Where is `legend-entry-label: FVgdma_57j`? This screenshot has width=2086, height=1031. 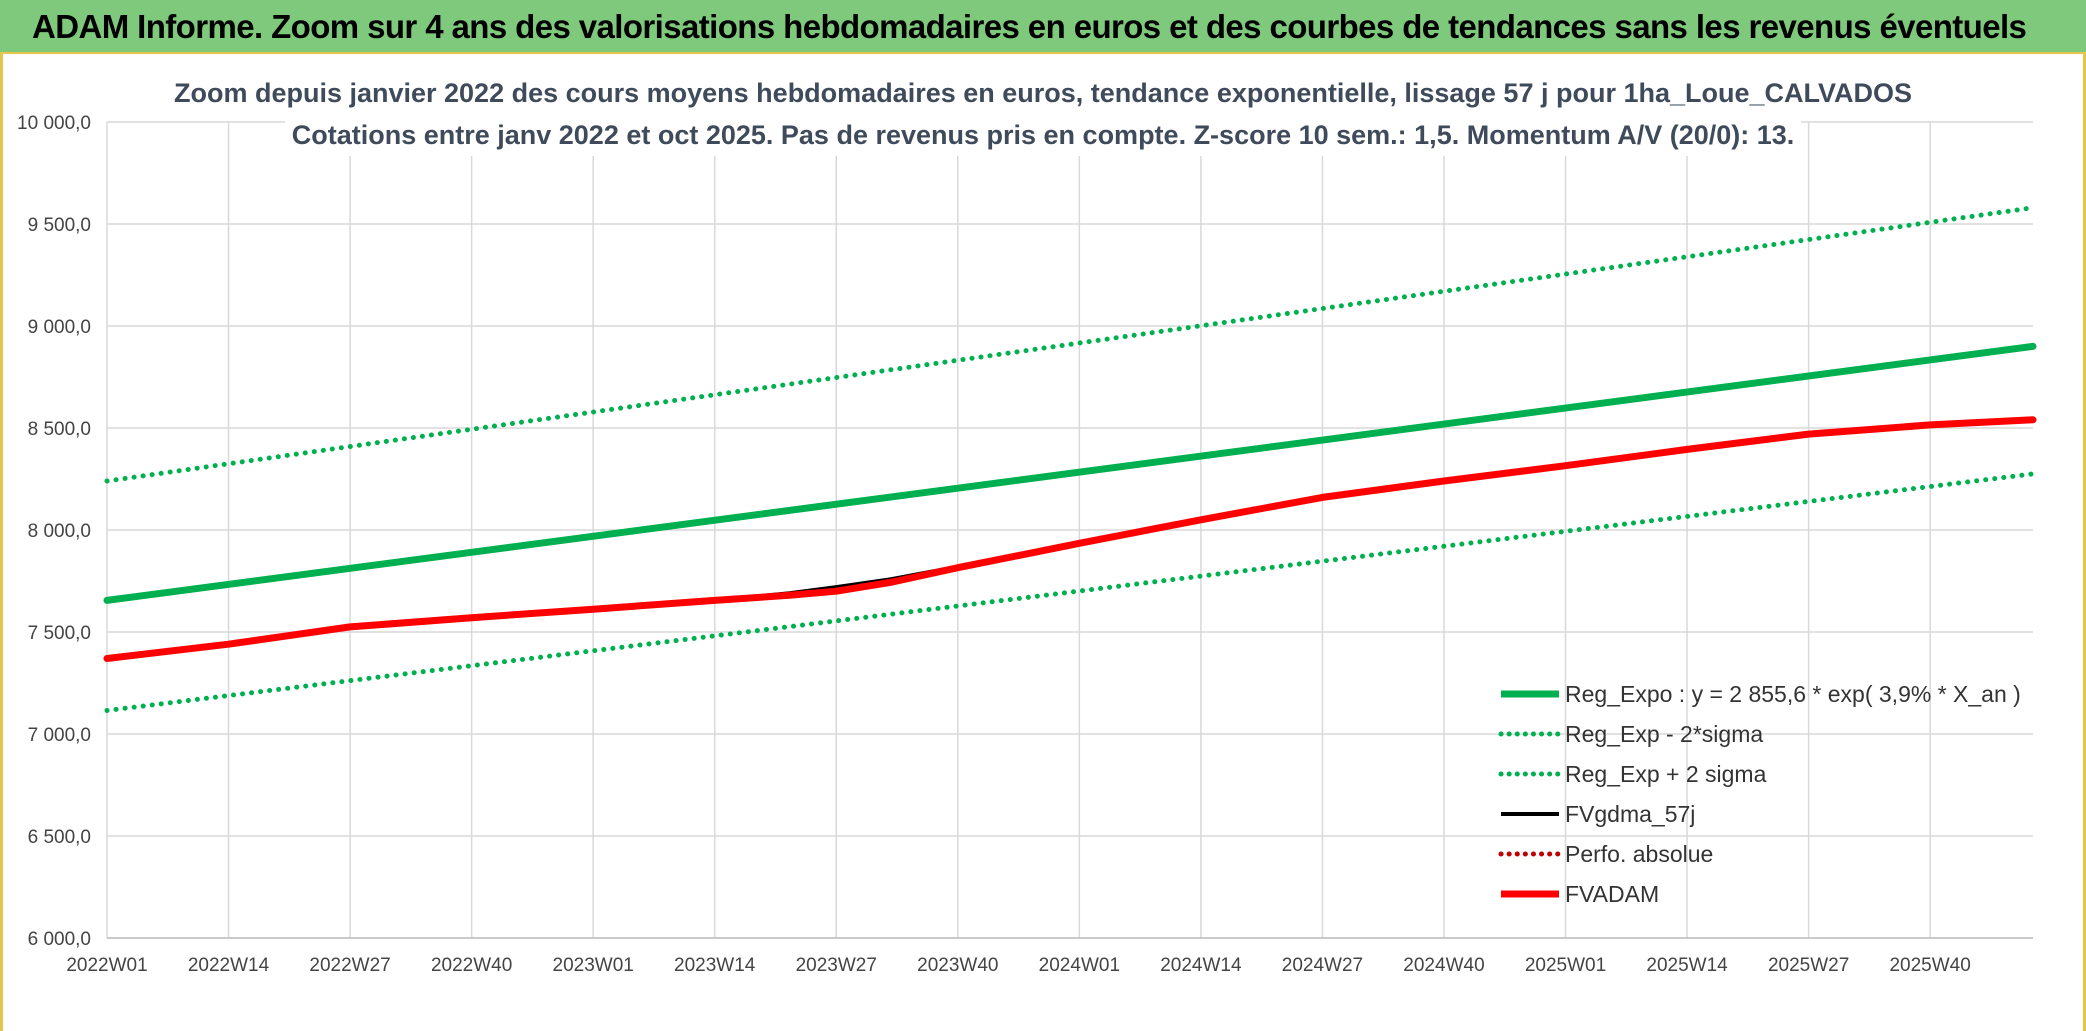 legend-entry-label: FVgdma_57j is located at coordinates (1630, 814).